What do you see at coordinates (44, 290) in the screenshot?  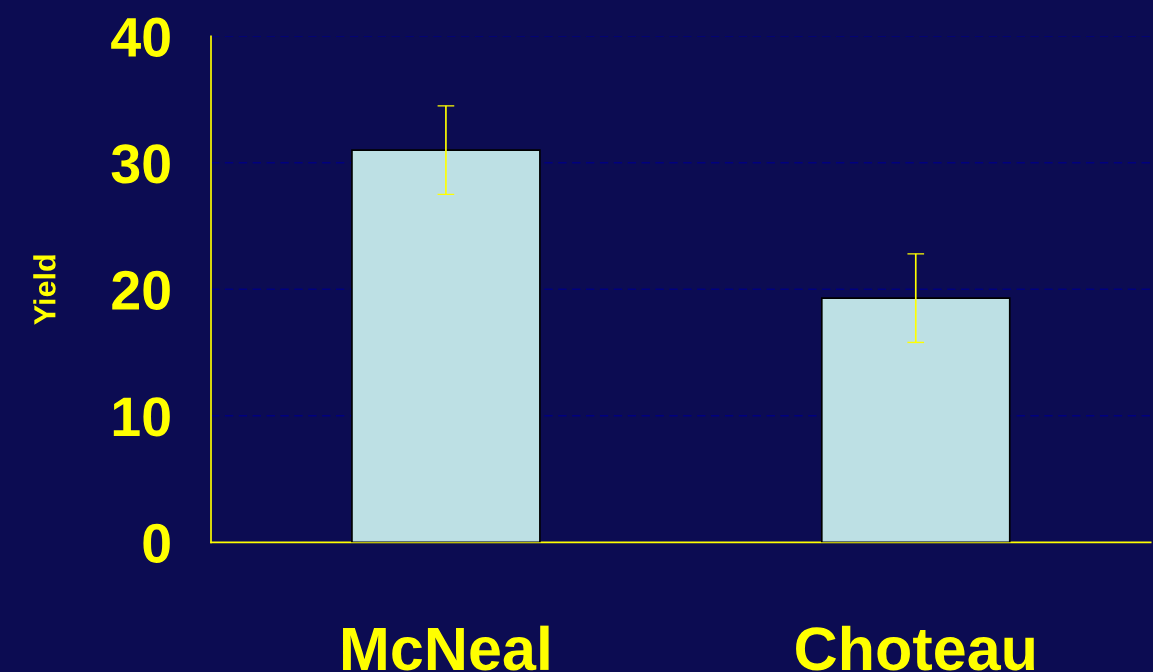 I see `y-axis-title: Yield` at bounding box center [44, 290].